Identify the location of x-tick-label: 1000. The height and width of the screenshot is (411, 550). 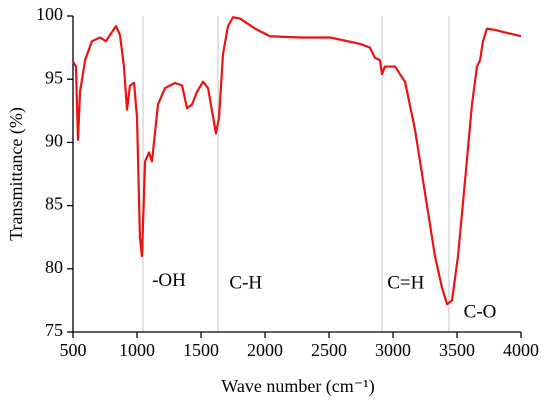
(137, 350).